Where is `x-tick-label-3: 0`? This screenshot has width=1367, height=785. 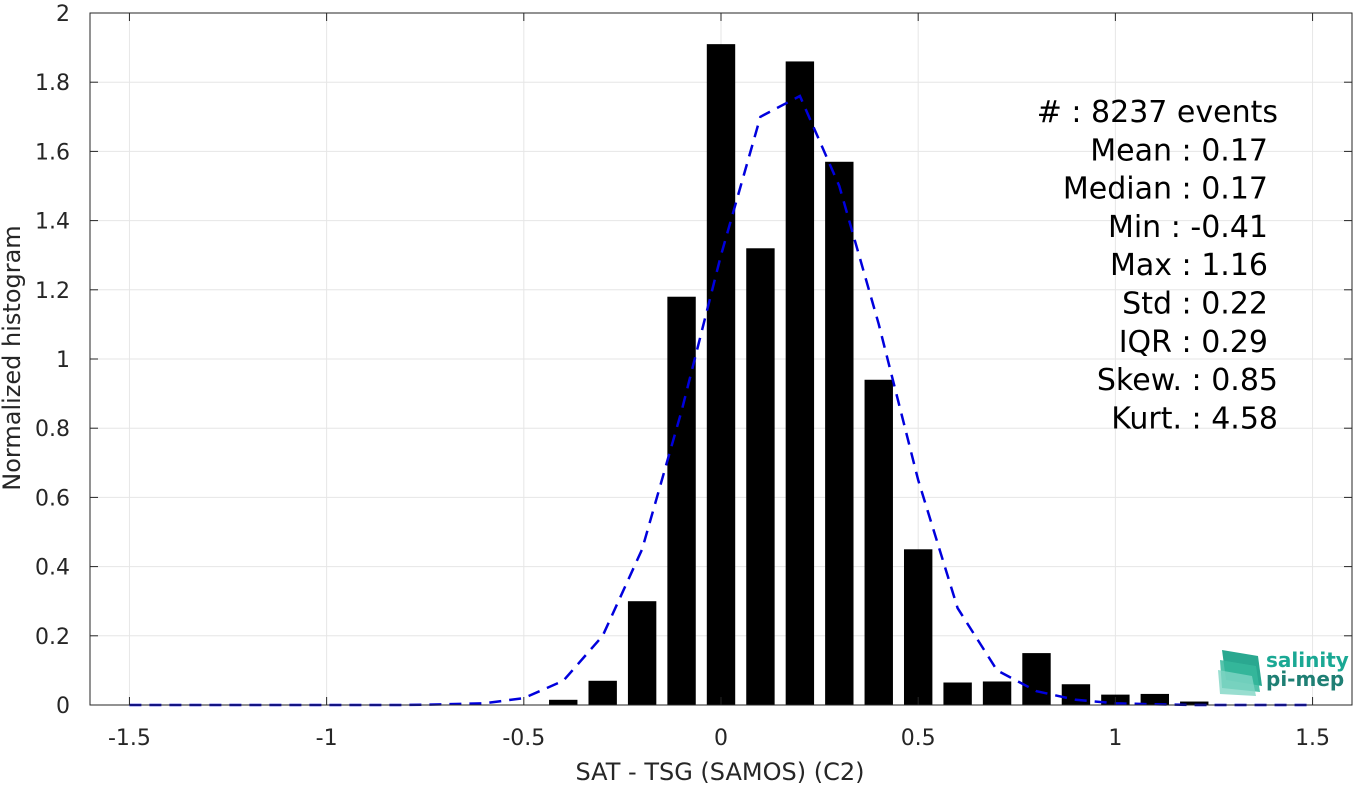
x-tick-label-3: 0 is located at coordinates (721, 738).